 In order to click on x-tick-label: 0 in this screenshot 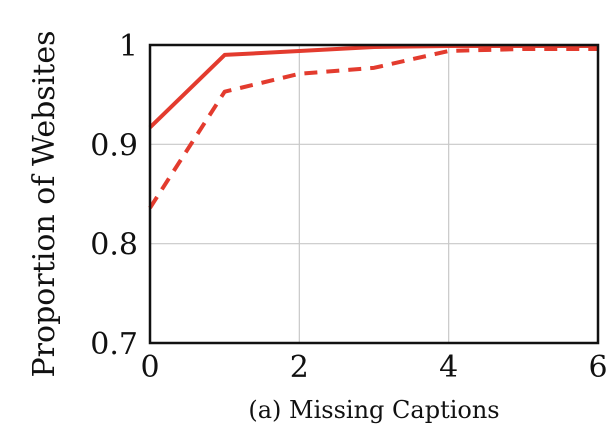, I will do `click(149, 367)`.